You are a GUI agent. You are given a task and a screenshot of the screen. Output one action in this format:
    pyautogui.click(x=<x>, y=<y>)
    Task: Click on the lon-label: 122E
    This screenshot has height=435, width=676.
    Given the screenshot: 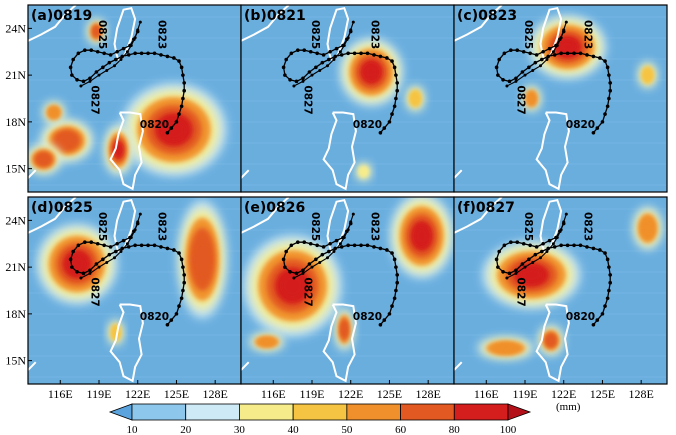 What is the action you would take?
    pyautogui.click(x=137, y=394)
    